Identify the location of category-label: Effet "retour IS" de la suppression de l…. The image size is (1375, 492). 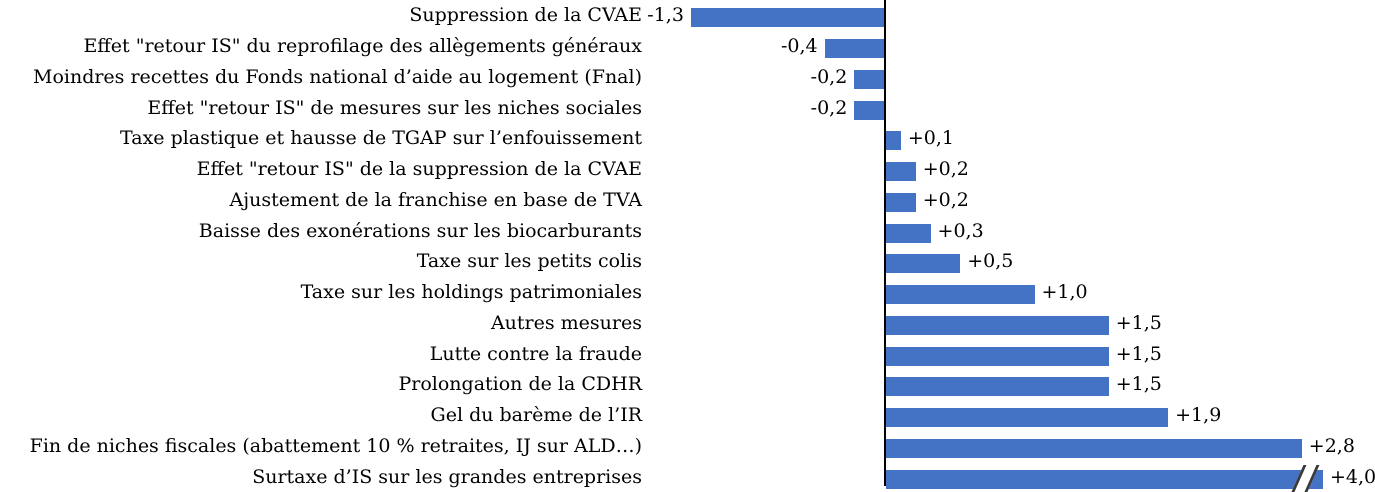
(419, 169).